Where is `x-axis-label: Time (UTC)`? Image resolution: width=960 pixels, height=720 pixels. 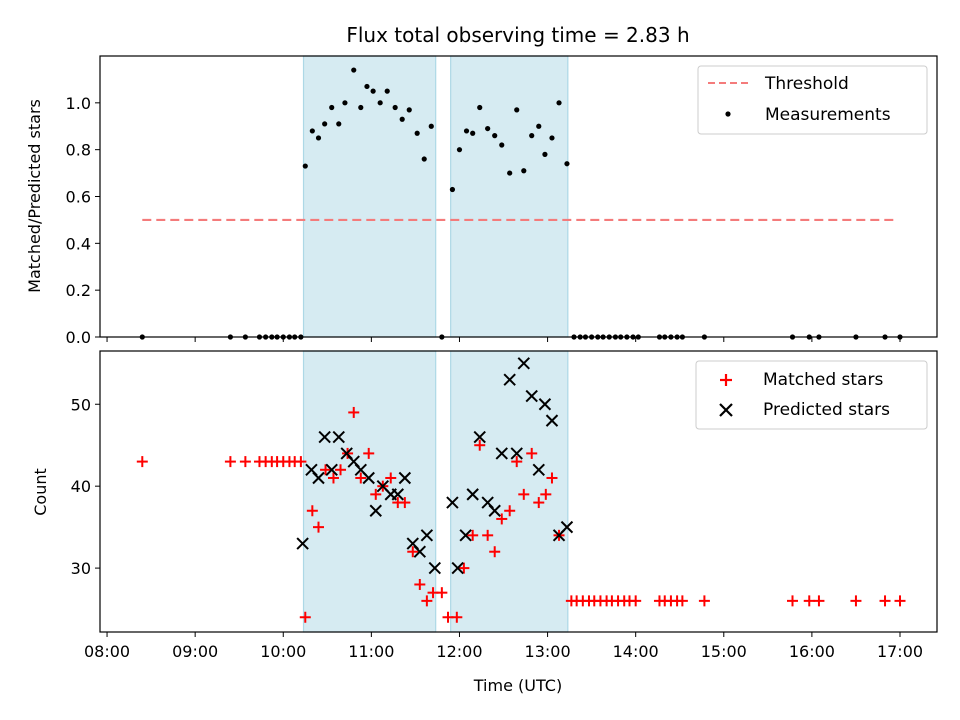 x-axis-label: Time (UTC) is located at coordinates (517, 685).